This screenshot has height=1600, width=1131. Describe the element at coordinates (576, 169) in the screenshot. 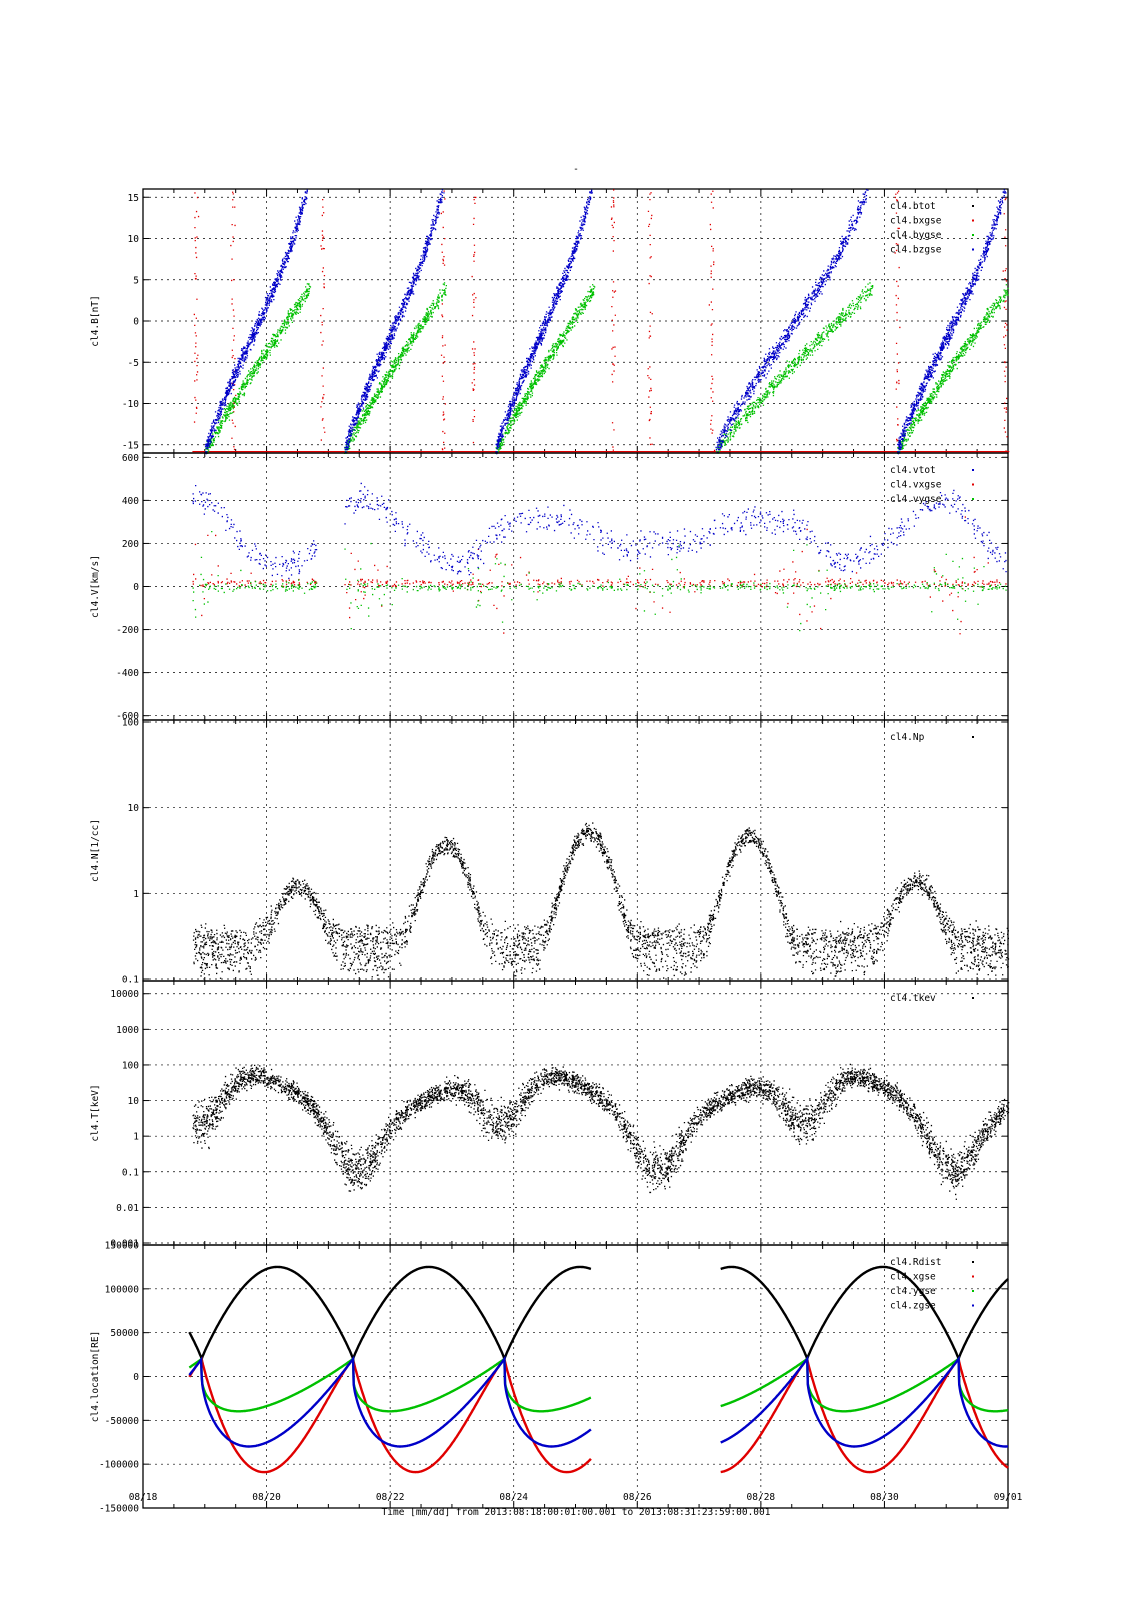

I see `chart-title-mark: -` at that location.